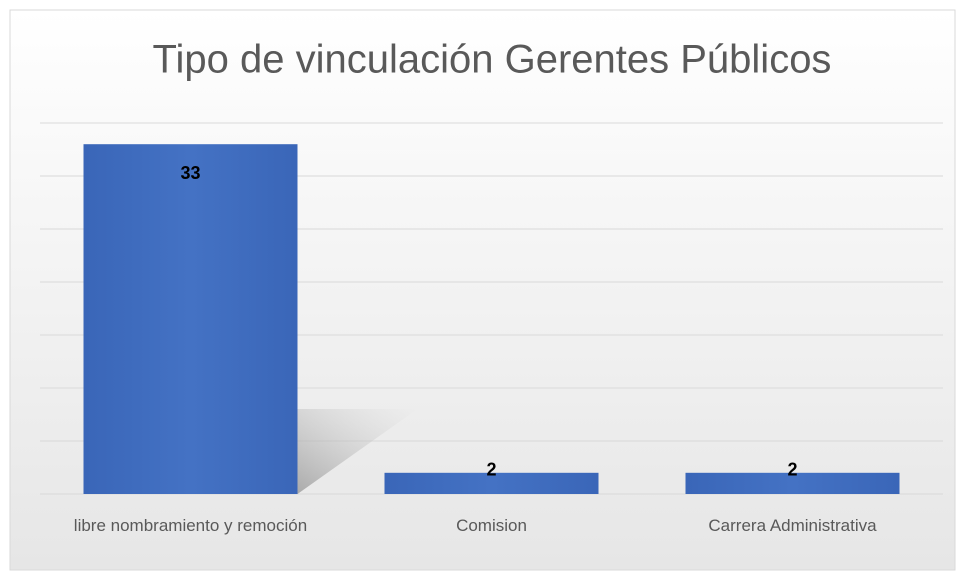  What do you see at coordinates (190, 173) in the screenshot?
I see `data-label: 33` at bounding box center [190, 173].